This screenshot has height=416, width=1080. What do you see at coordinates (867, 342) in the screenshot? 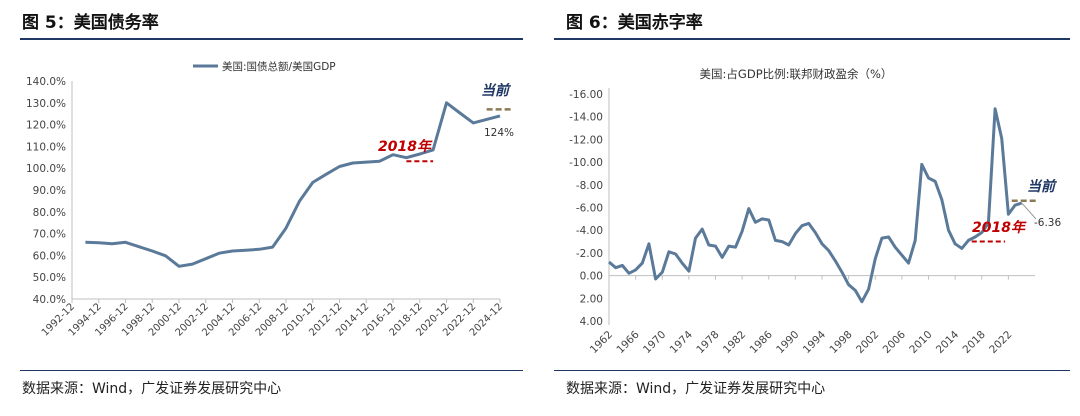
I see `x-tick-label: 2002` at bounding box center [867, 342].